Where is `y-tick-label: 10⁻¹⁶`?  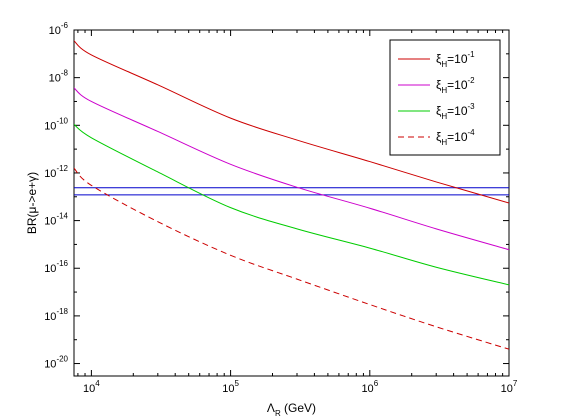
y-tick-label: 10⁻¹⁶ is located at coordinates (56, 267).